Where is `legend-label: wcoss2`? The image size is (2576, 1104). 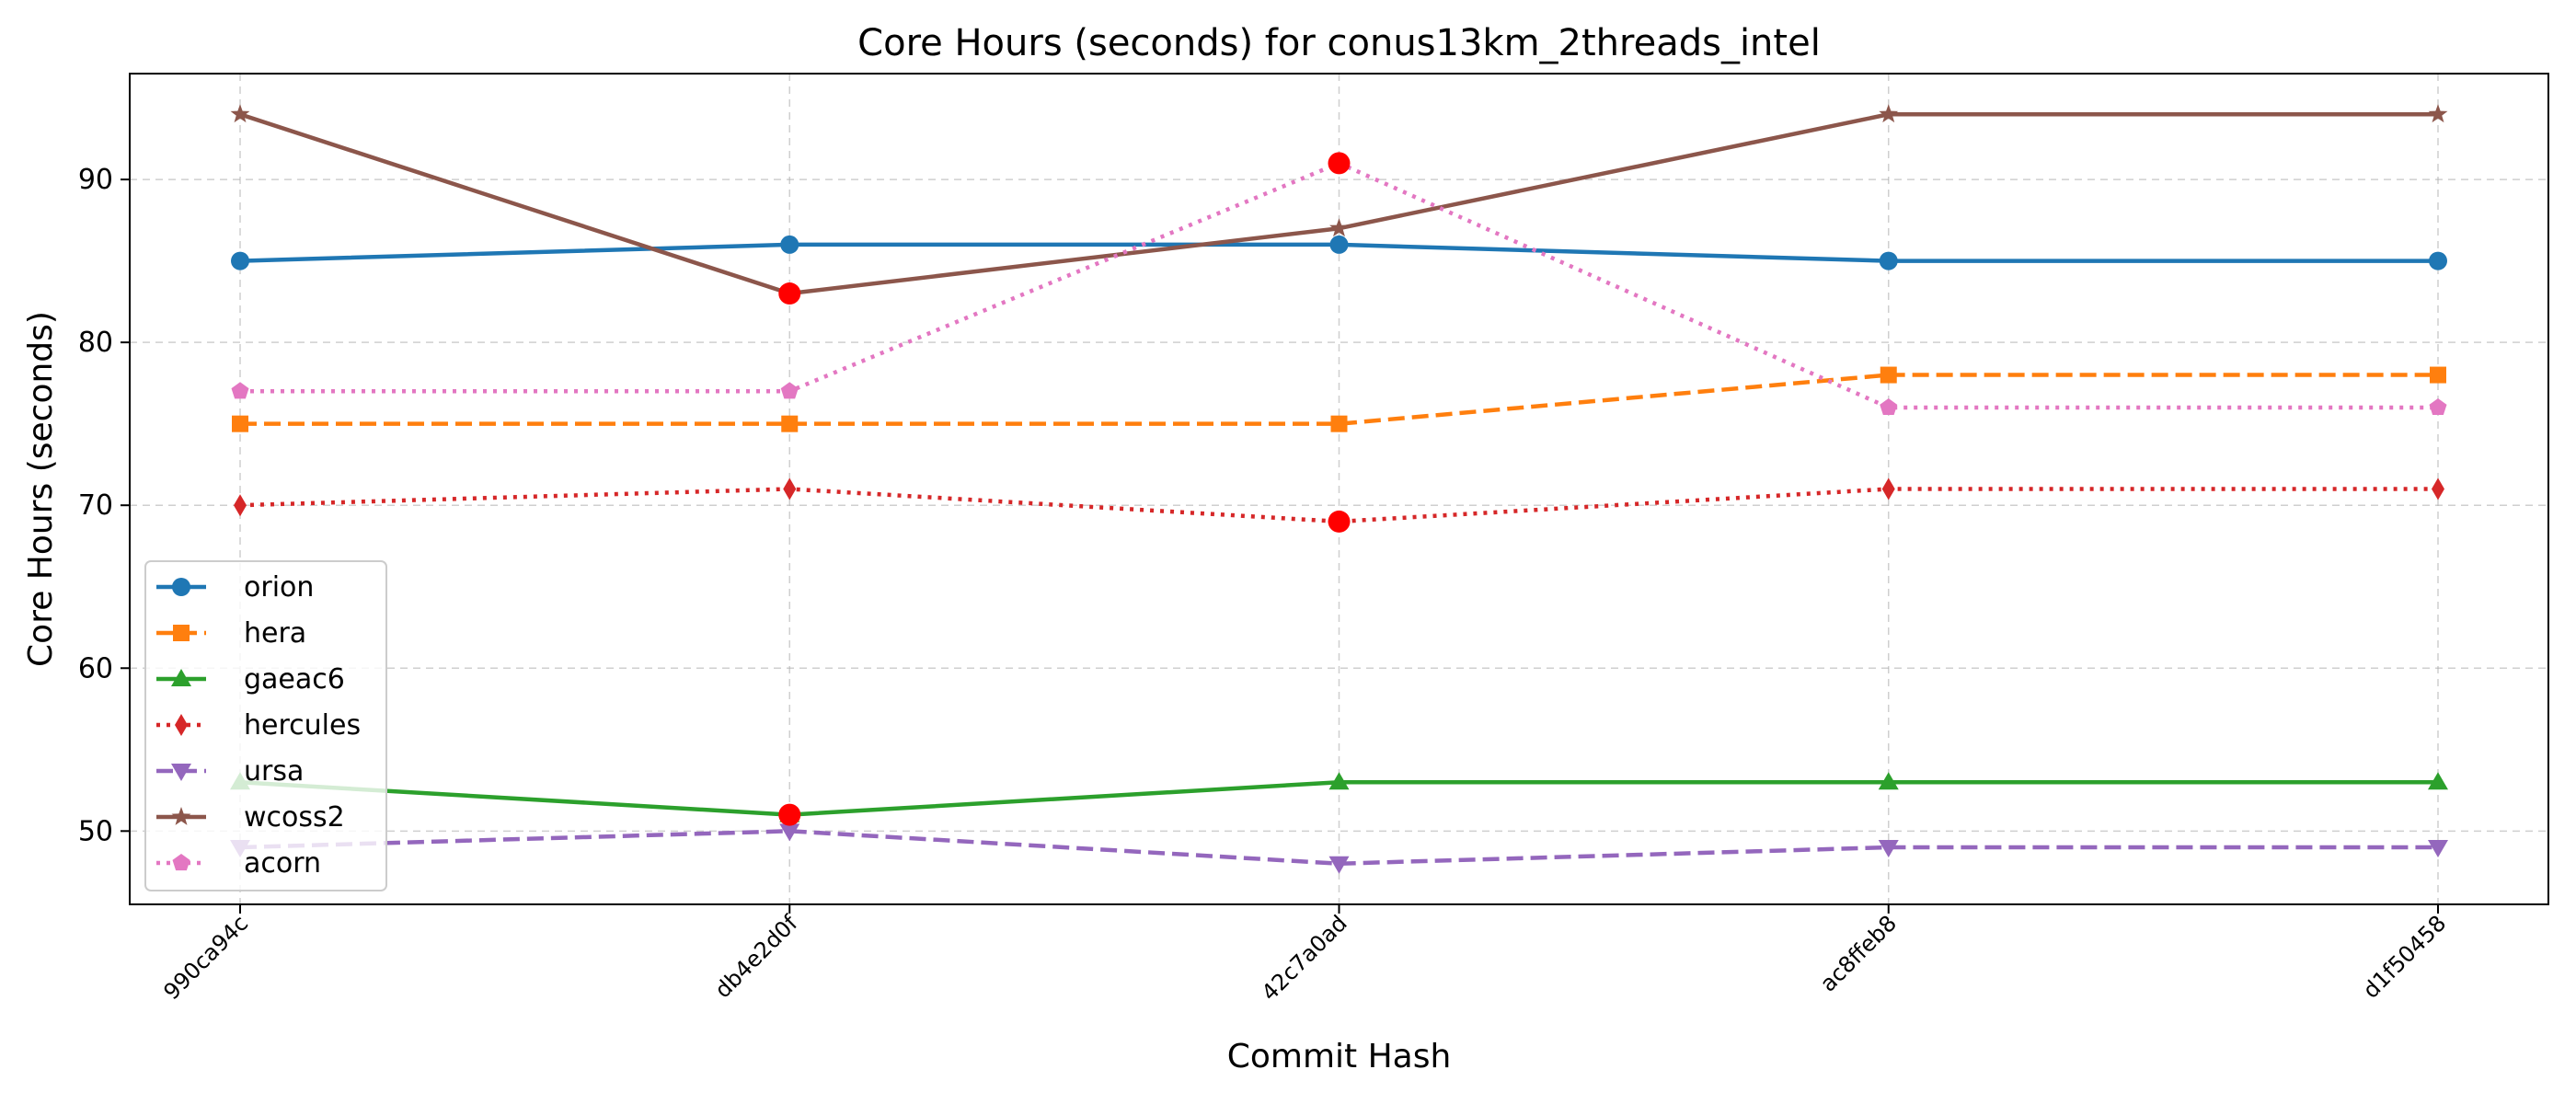
legend-label: wcoss2 is located at coordinates (294, 817).